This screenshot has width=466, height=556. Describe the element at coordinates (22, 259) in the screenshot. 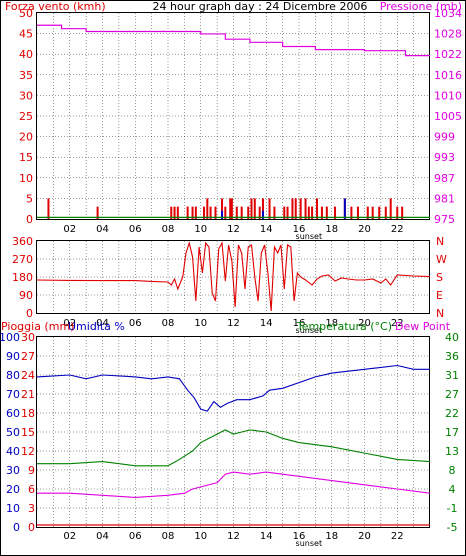

I see `direction-y-tick: 270` at that location.